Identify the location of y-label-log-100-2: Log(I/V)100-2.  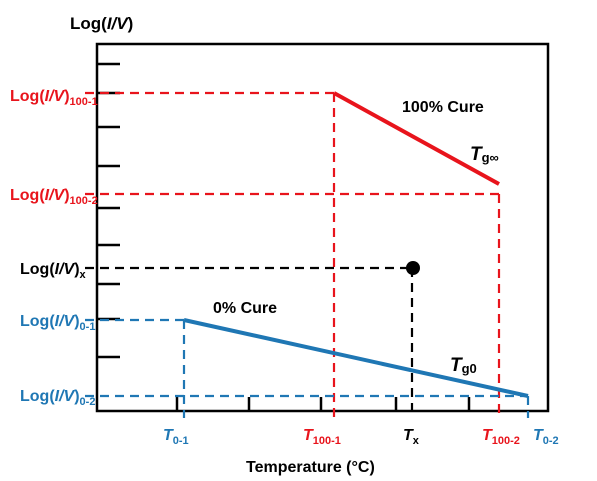
(54, 197).